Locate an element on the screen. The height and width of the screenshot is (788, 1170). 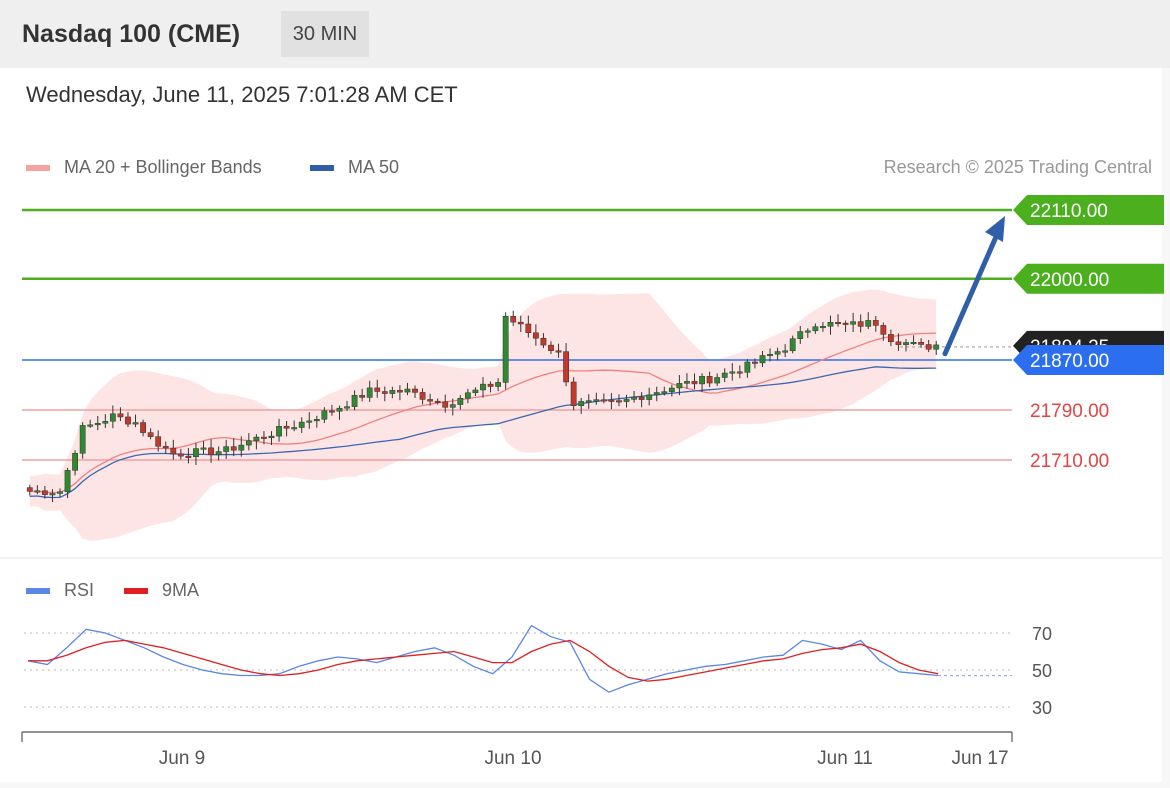
price-tag-label: 22110.00 is located at coordinates (1069, 211).